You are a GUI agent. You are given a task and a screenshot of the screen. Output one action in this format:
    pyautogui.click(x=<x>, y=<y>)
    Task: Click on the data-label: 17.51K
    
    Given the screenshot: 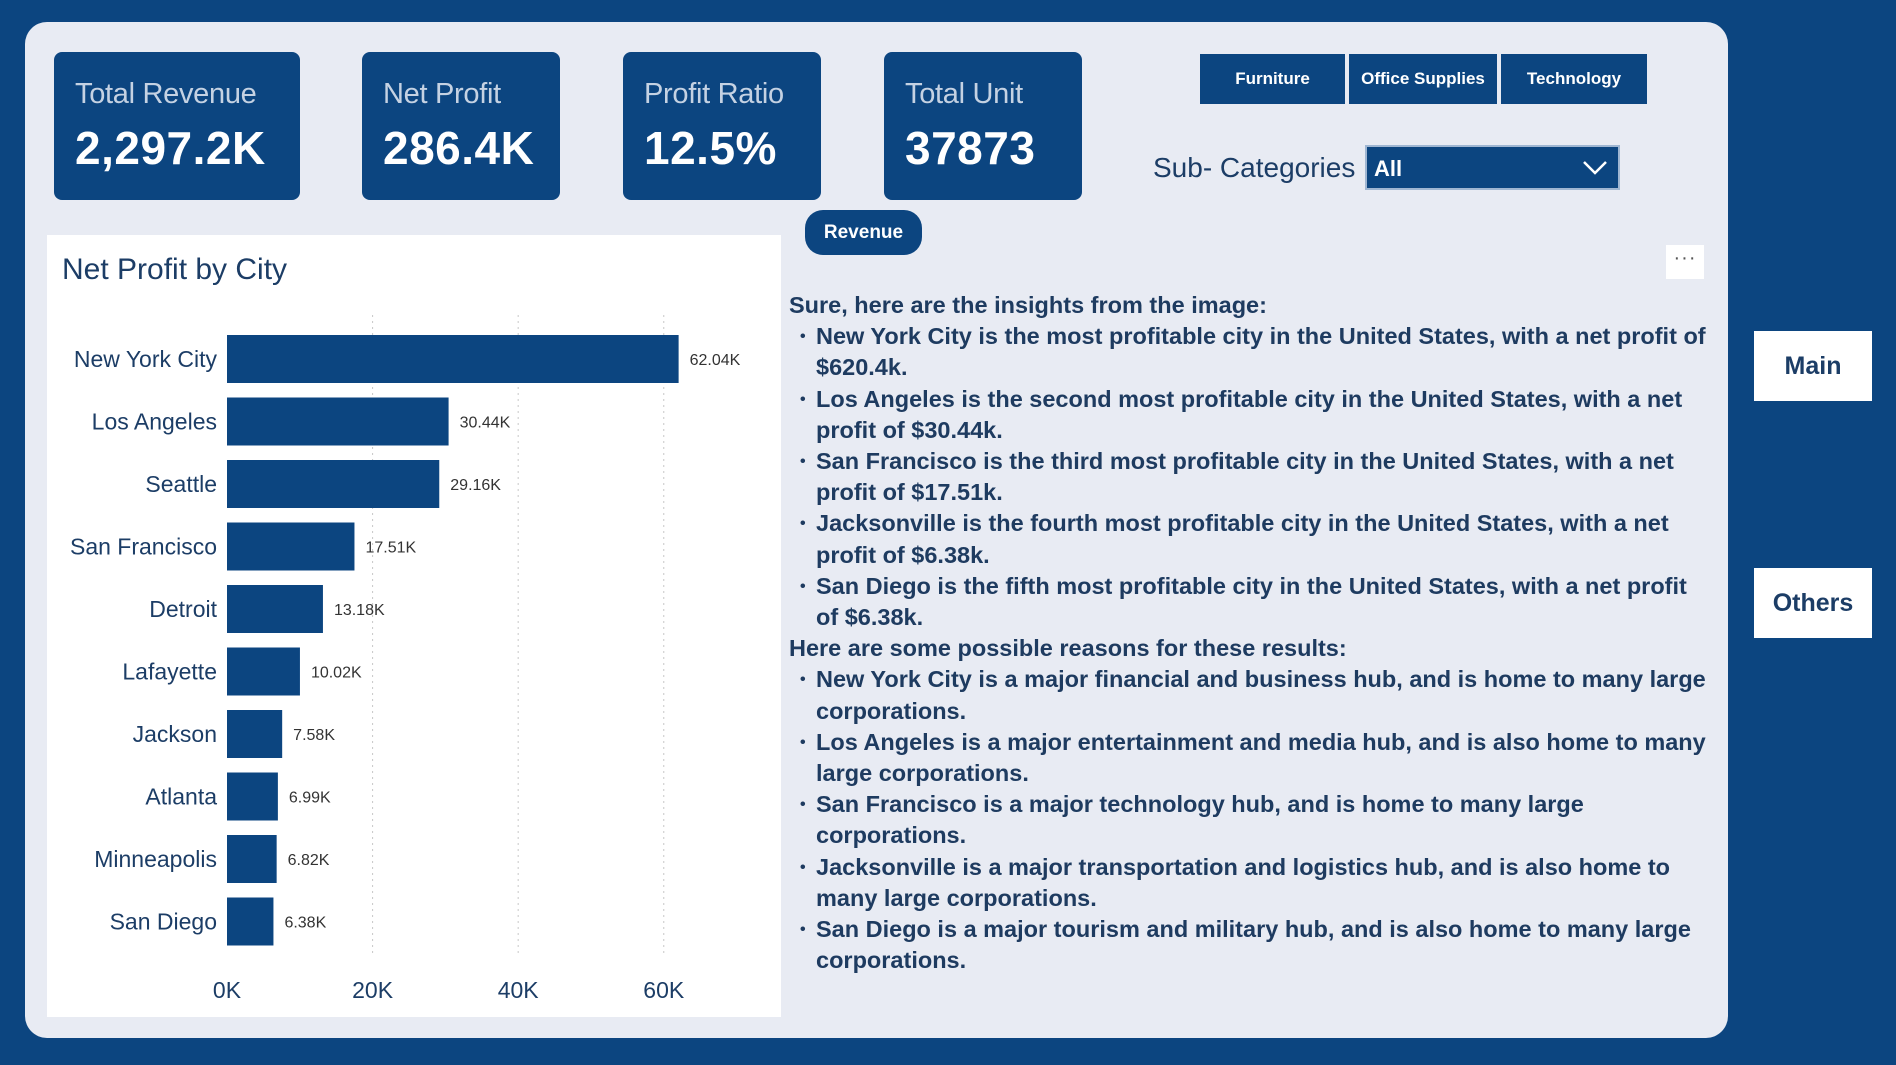 What is the action you would take?
    pyautogui.click(x=390, y=548)
    